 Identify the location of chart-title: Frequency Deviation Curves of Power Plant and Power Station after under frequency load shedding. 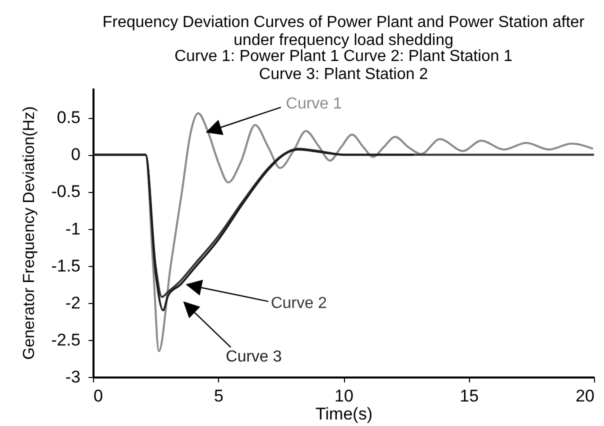
(344, 31).